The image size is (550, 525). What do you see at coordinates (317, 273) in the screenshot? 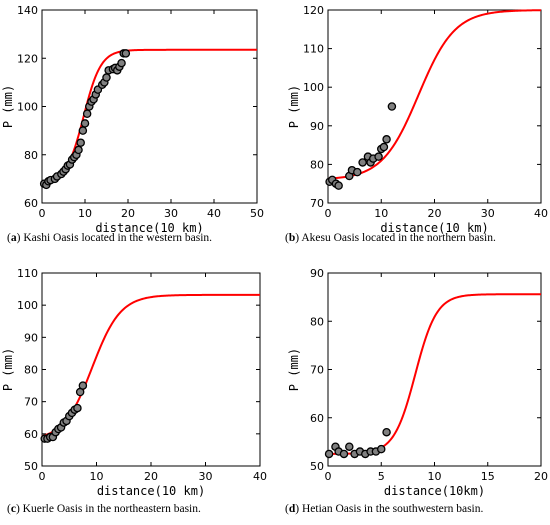
I see `y-tick-label-d-4: 90` at bounding box center [317, 273].